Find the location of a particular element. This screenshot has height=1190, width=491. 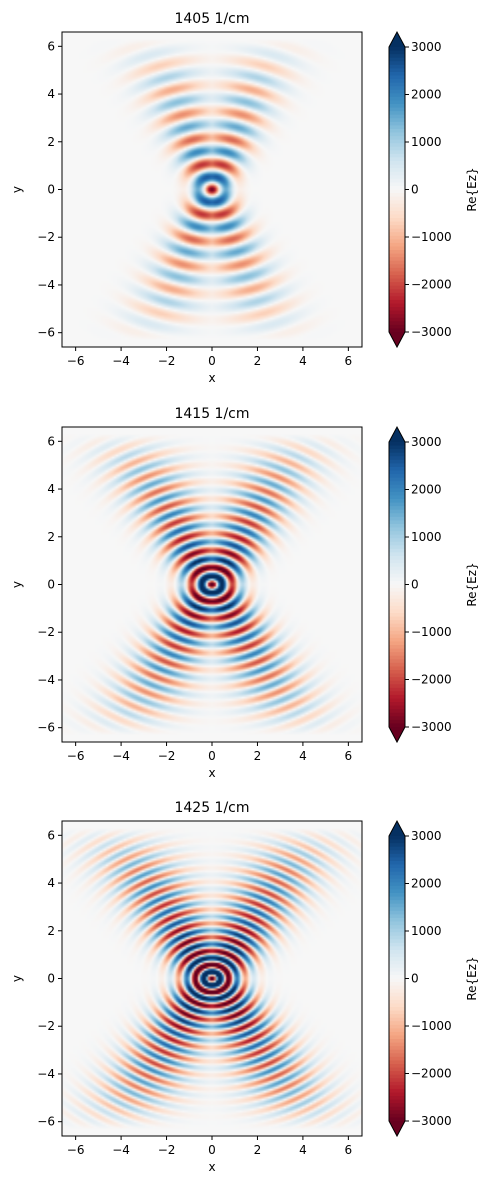

colorbar-tick-label: 2000 is located at coordinates (426, 95).